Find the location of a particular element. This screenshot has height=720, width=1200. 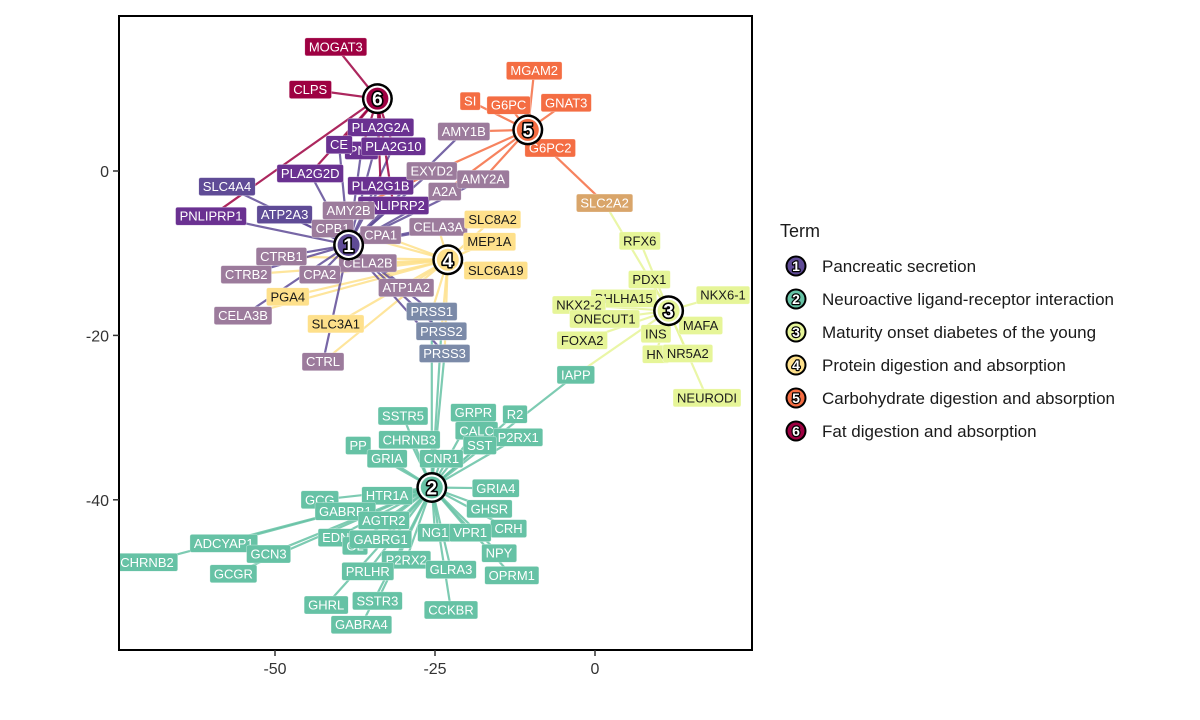

gene-label-atp2a3: ATP2A3 is located at coordinates (284, 214).